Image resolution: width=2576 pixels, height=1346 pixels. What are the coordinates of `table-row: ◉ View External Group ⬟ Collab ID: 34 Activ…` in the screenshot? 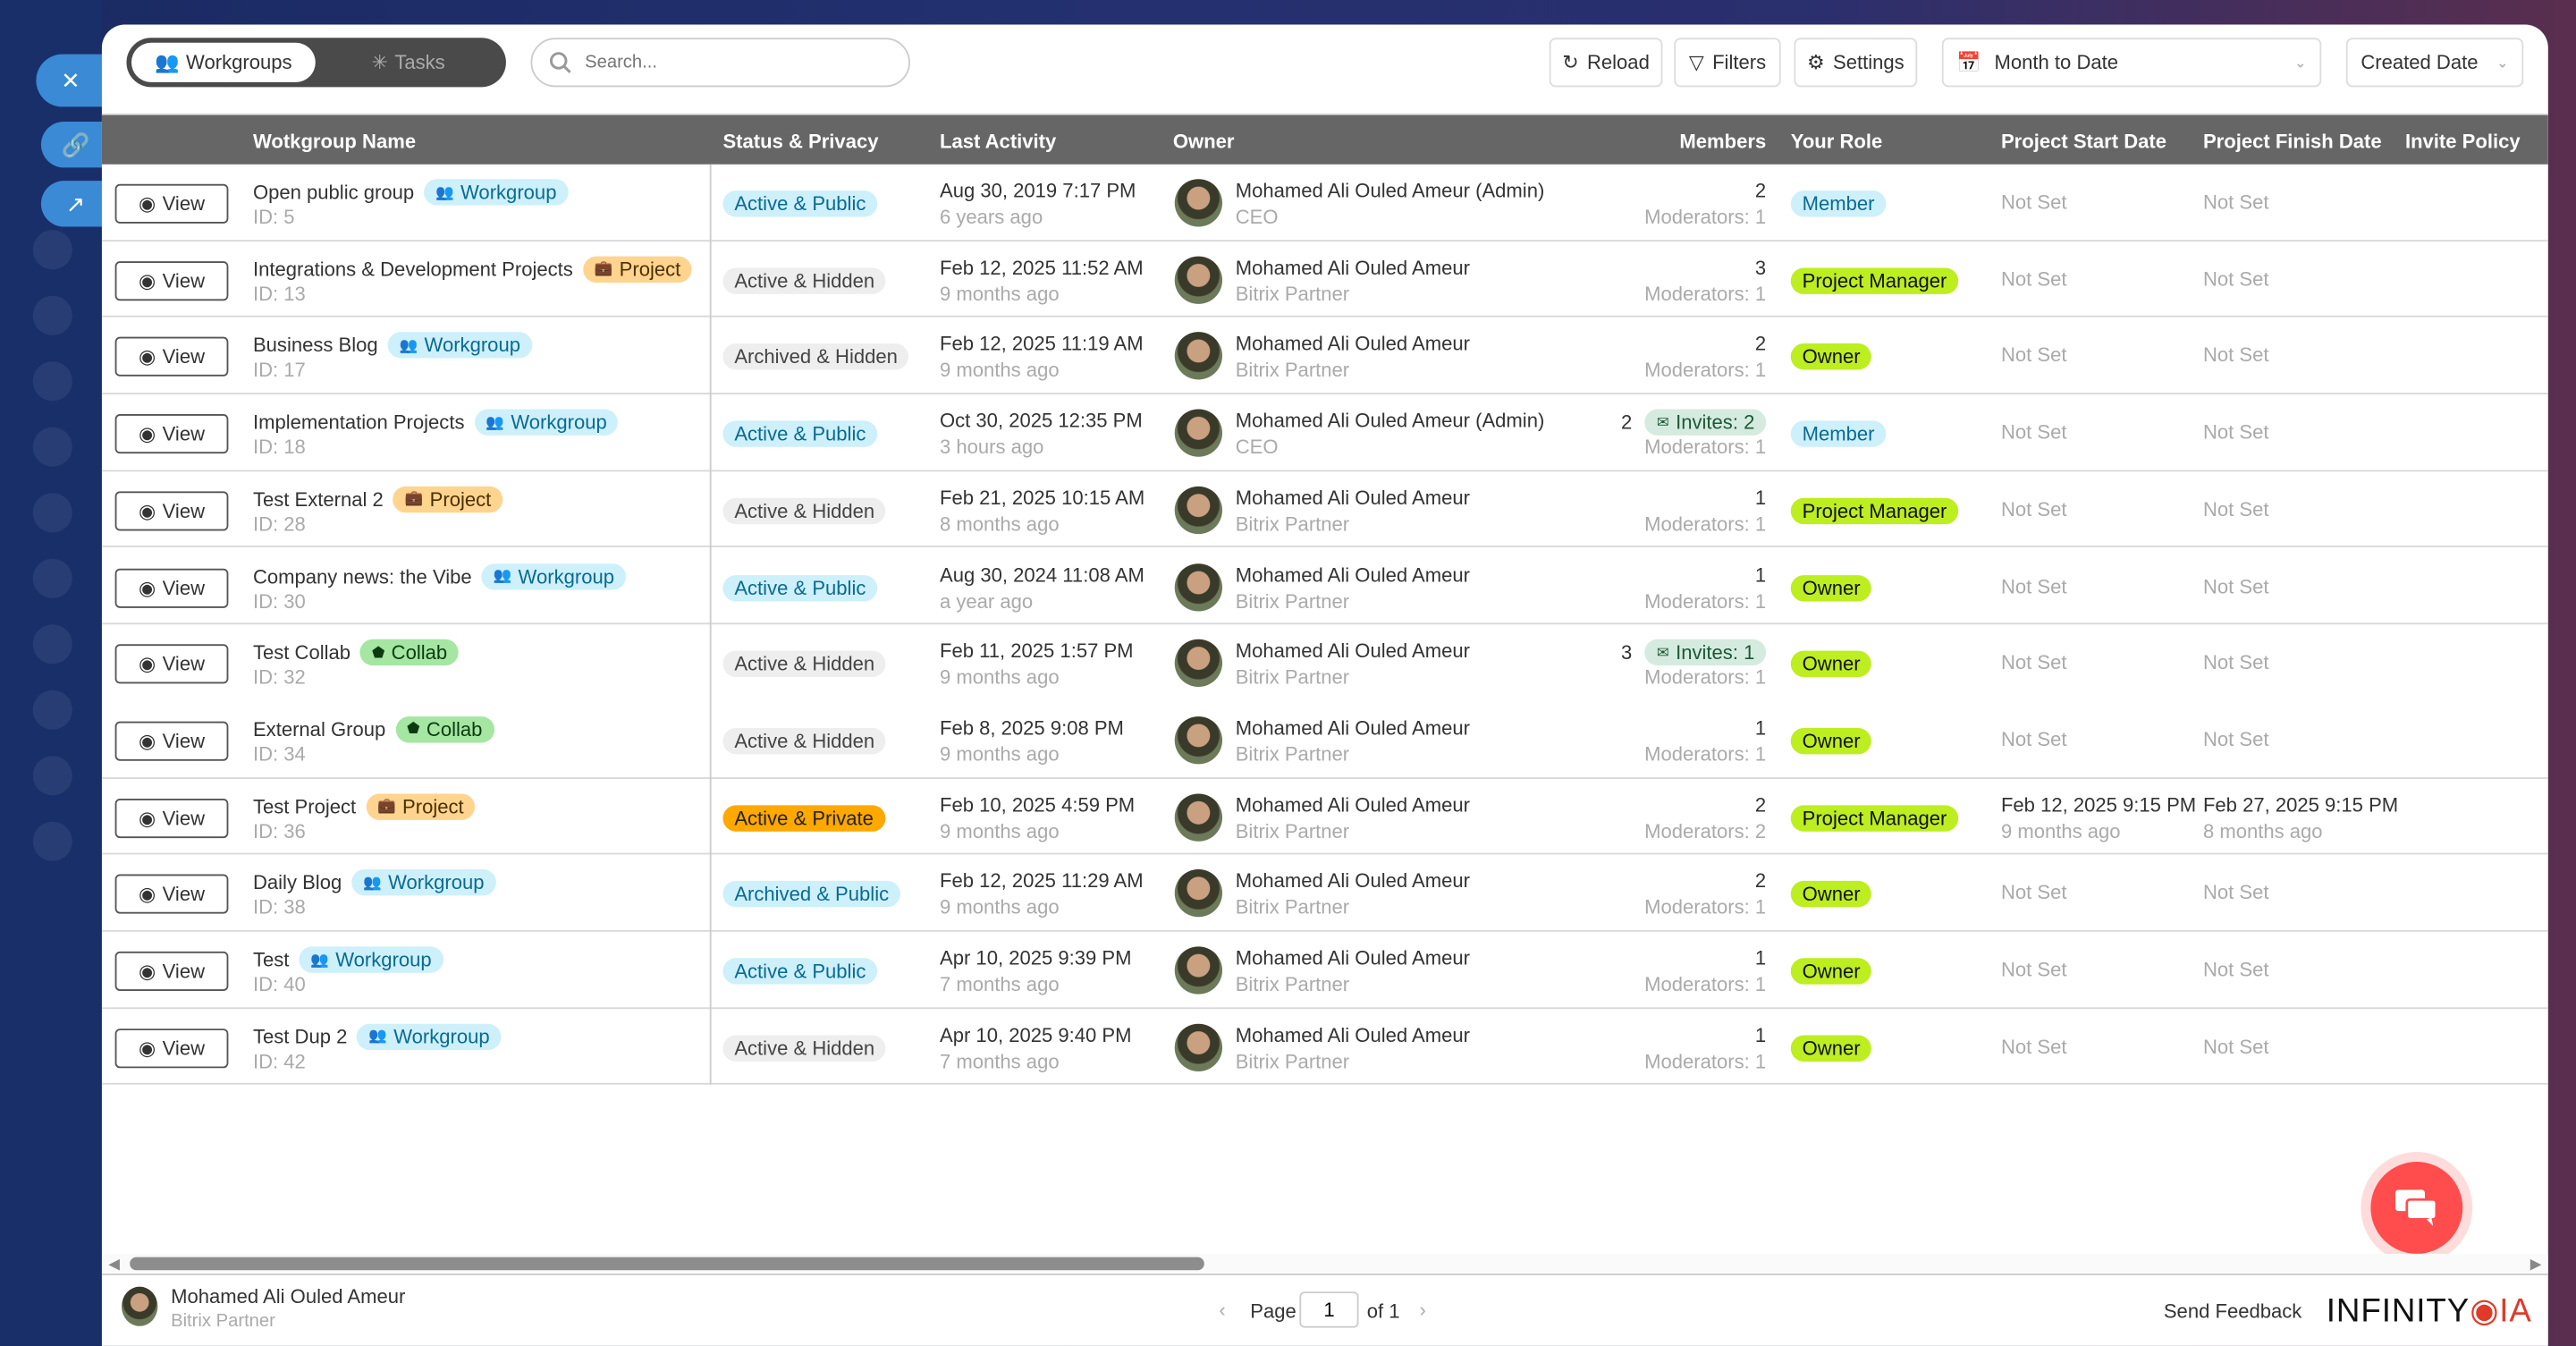 It's located at (1324, 740).